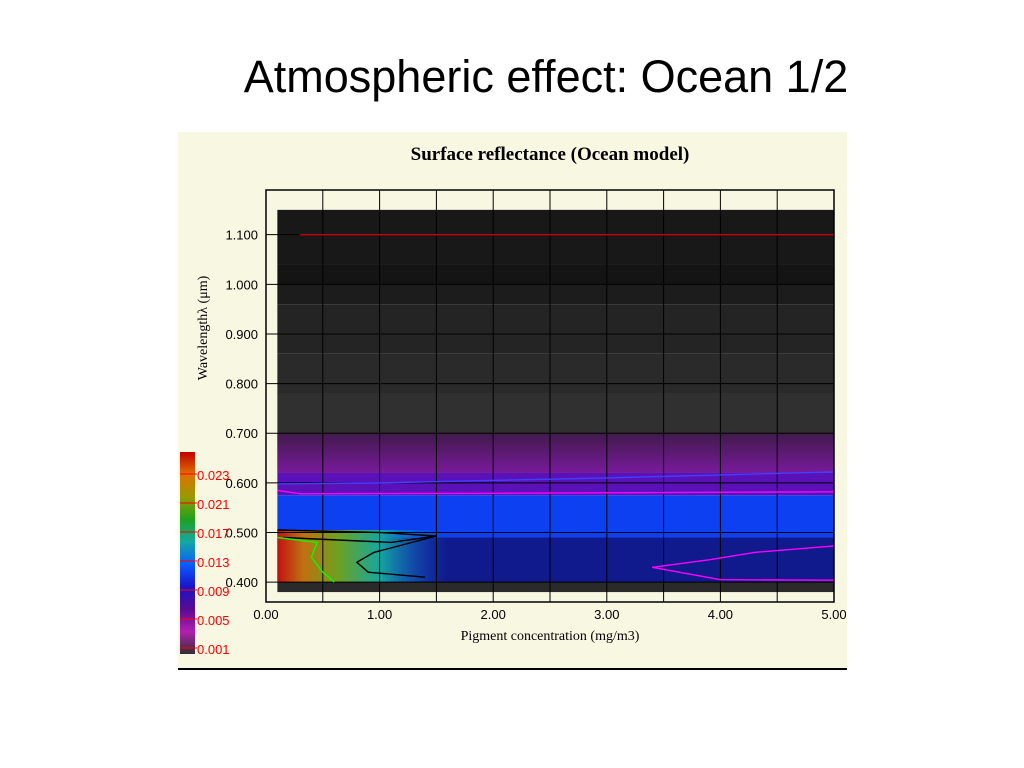 The height and width of the screenshot is (768, 1024). What do you see at coordinates (241, 235) in the screenshot?
I see `y-tick-label: 1.100` at bounding box center [241, 235].